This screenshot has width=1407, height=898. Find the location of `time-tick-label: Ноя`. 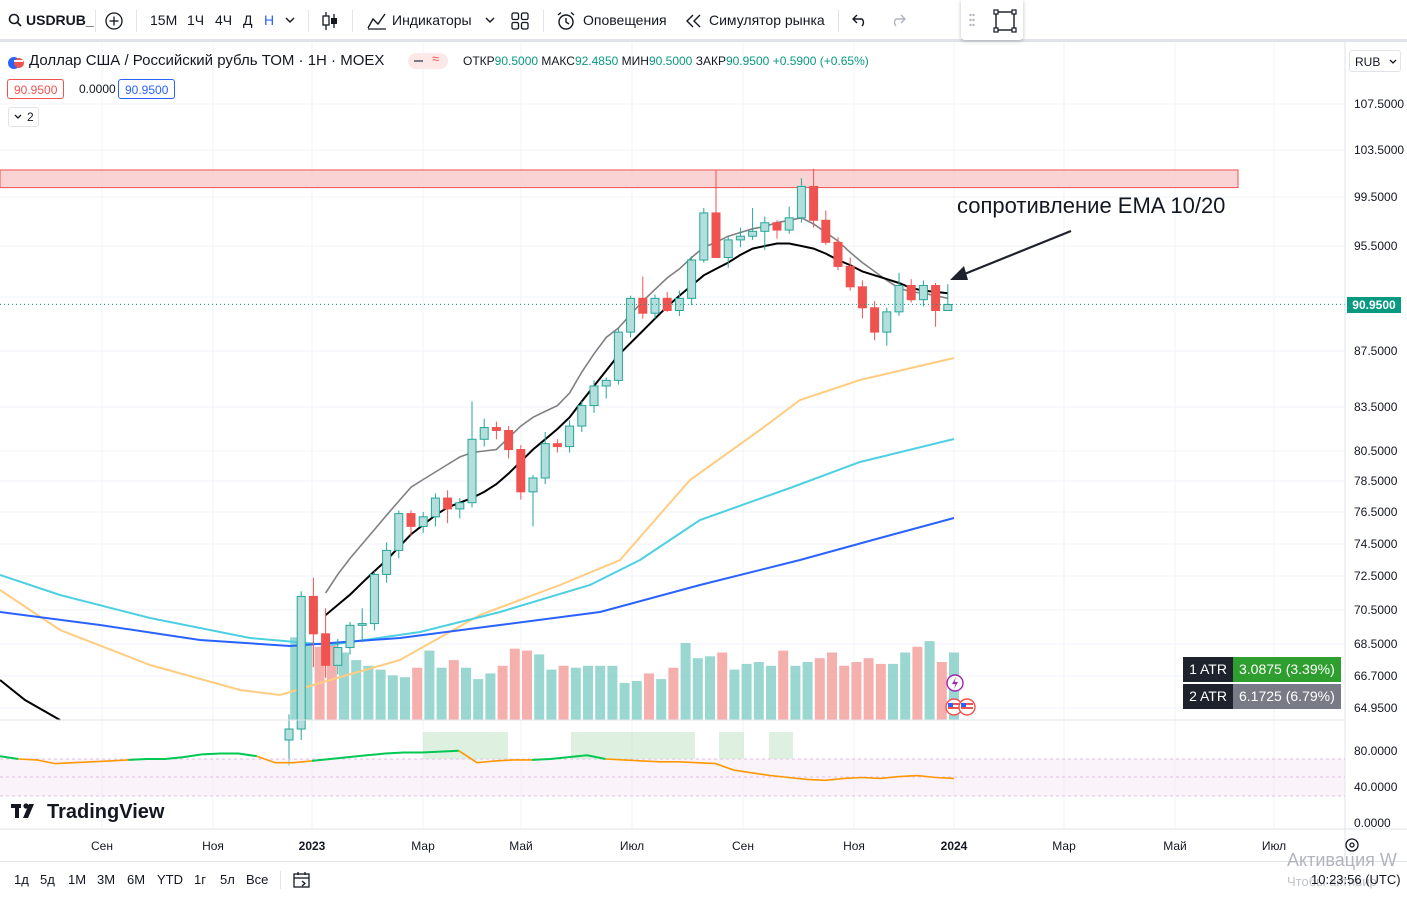

time-tick-label: Ноя is located at coordinates (213, 846).